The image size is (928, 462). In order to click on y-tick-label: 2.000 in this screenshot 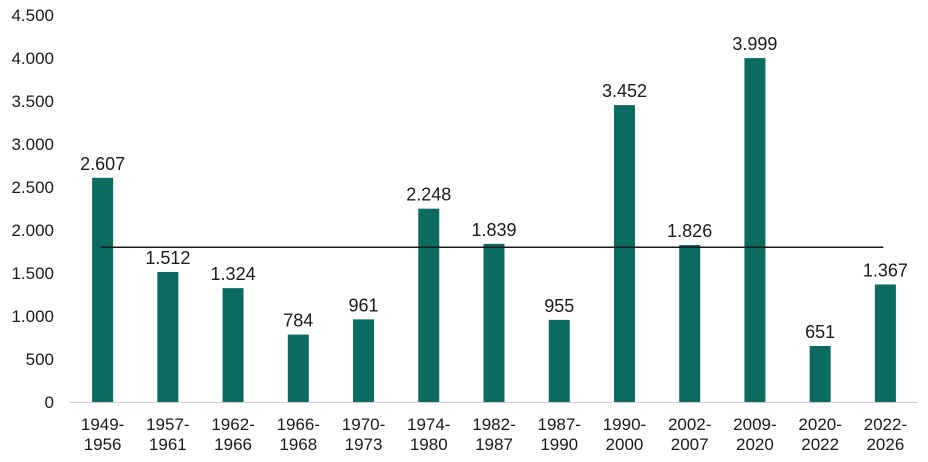, I will do `click(32, 230)`.